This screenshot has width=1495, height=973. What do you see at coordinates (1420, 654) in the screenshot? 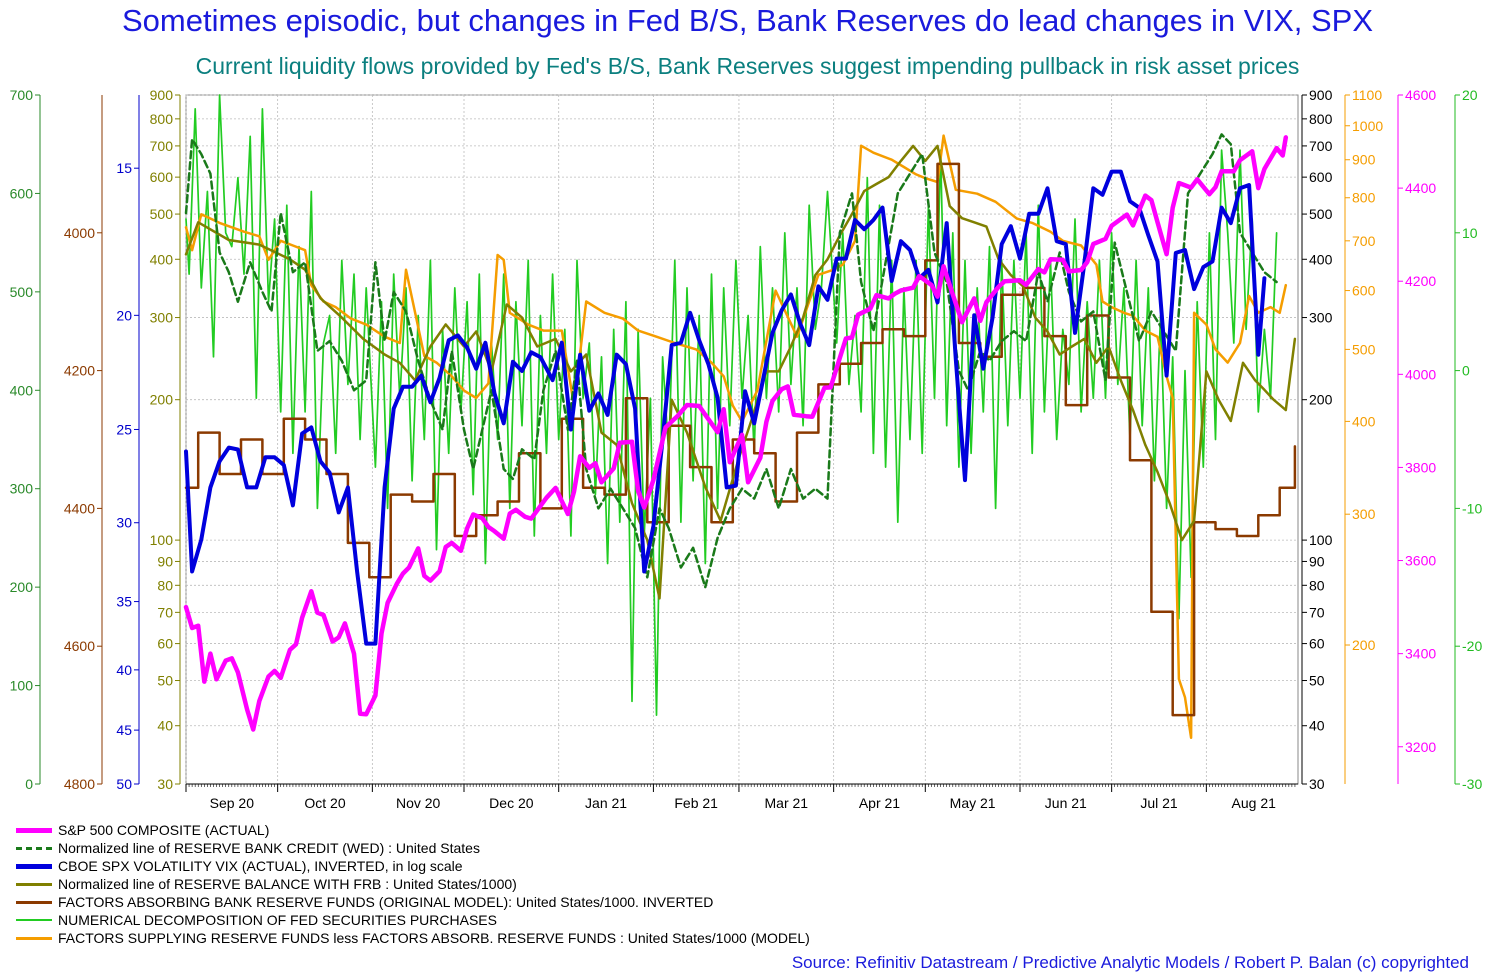
I see `y-tick-label: 3400` at bounding box center [1420, 654].